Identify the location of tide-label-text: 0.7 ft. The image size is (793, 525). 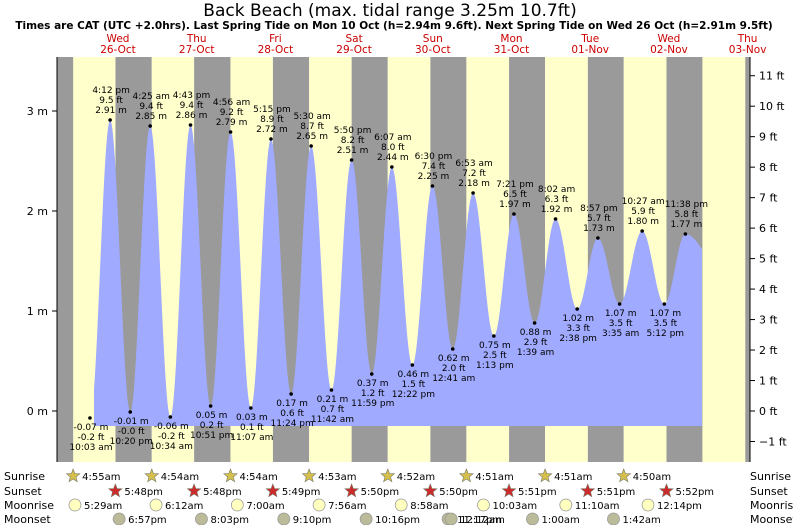
(333, 410).